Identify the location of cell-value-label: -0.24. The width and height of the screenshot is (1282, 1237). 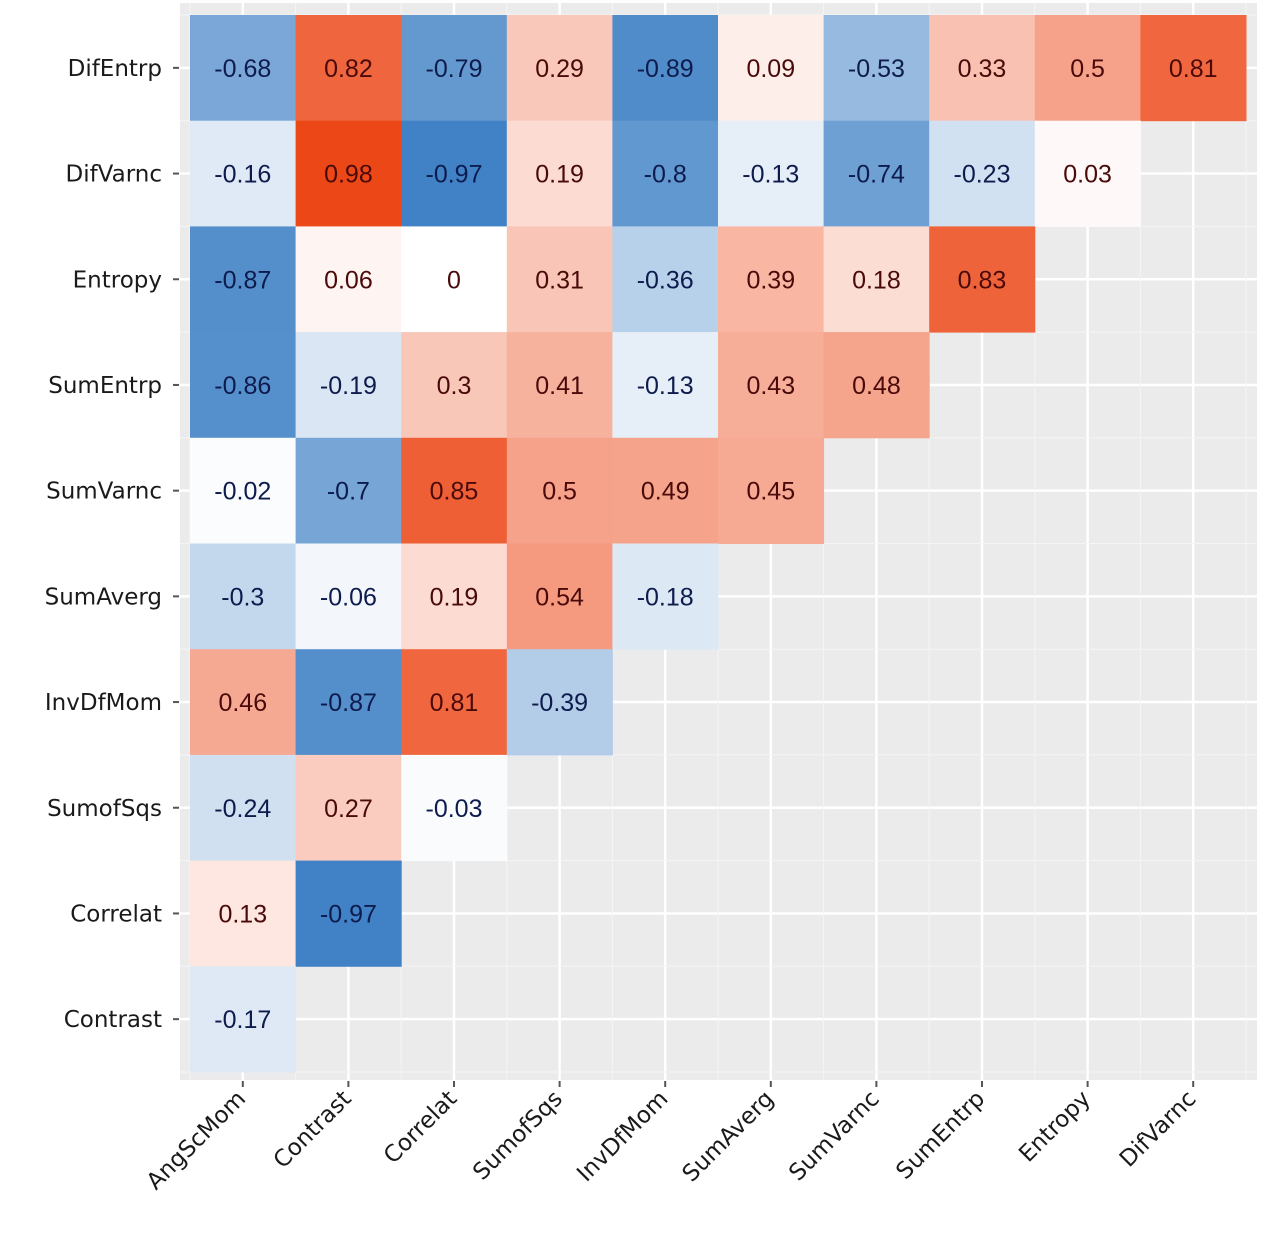
(242, 809).